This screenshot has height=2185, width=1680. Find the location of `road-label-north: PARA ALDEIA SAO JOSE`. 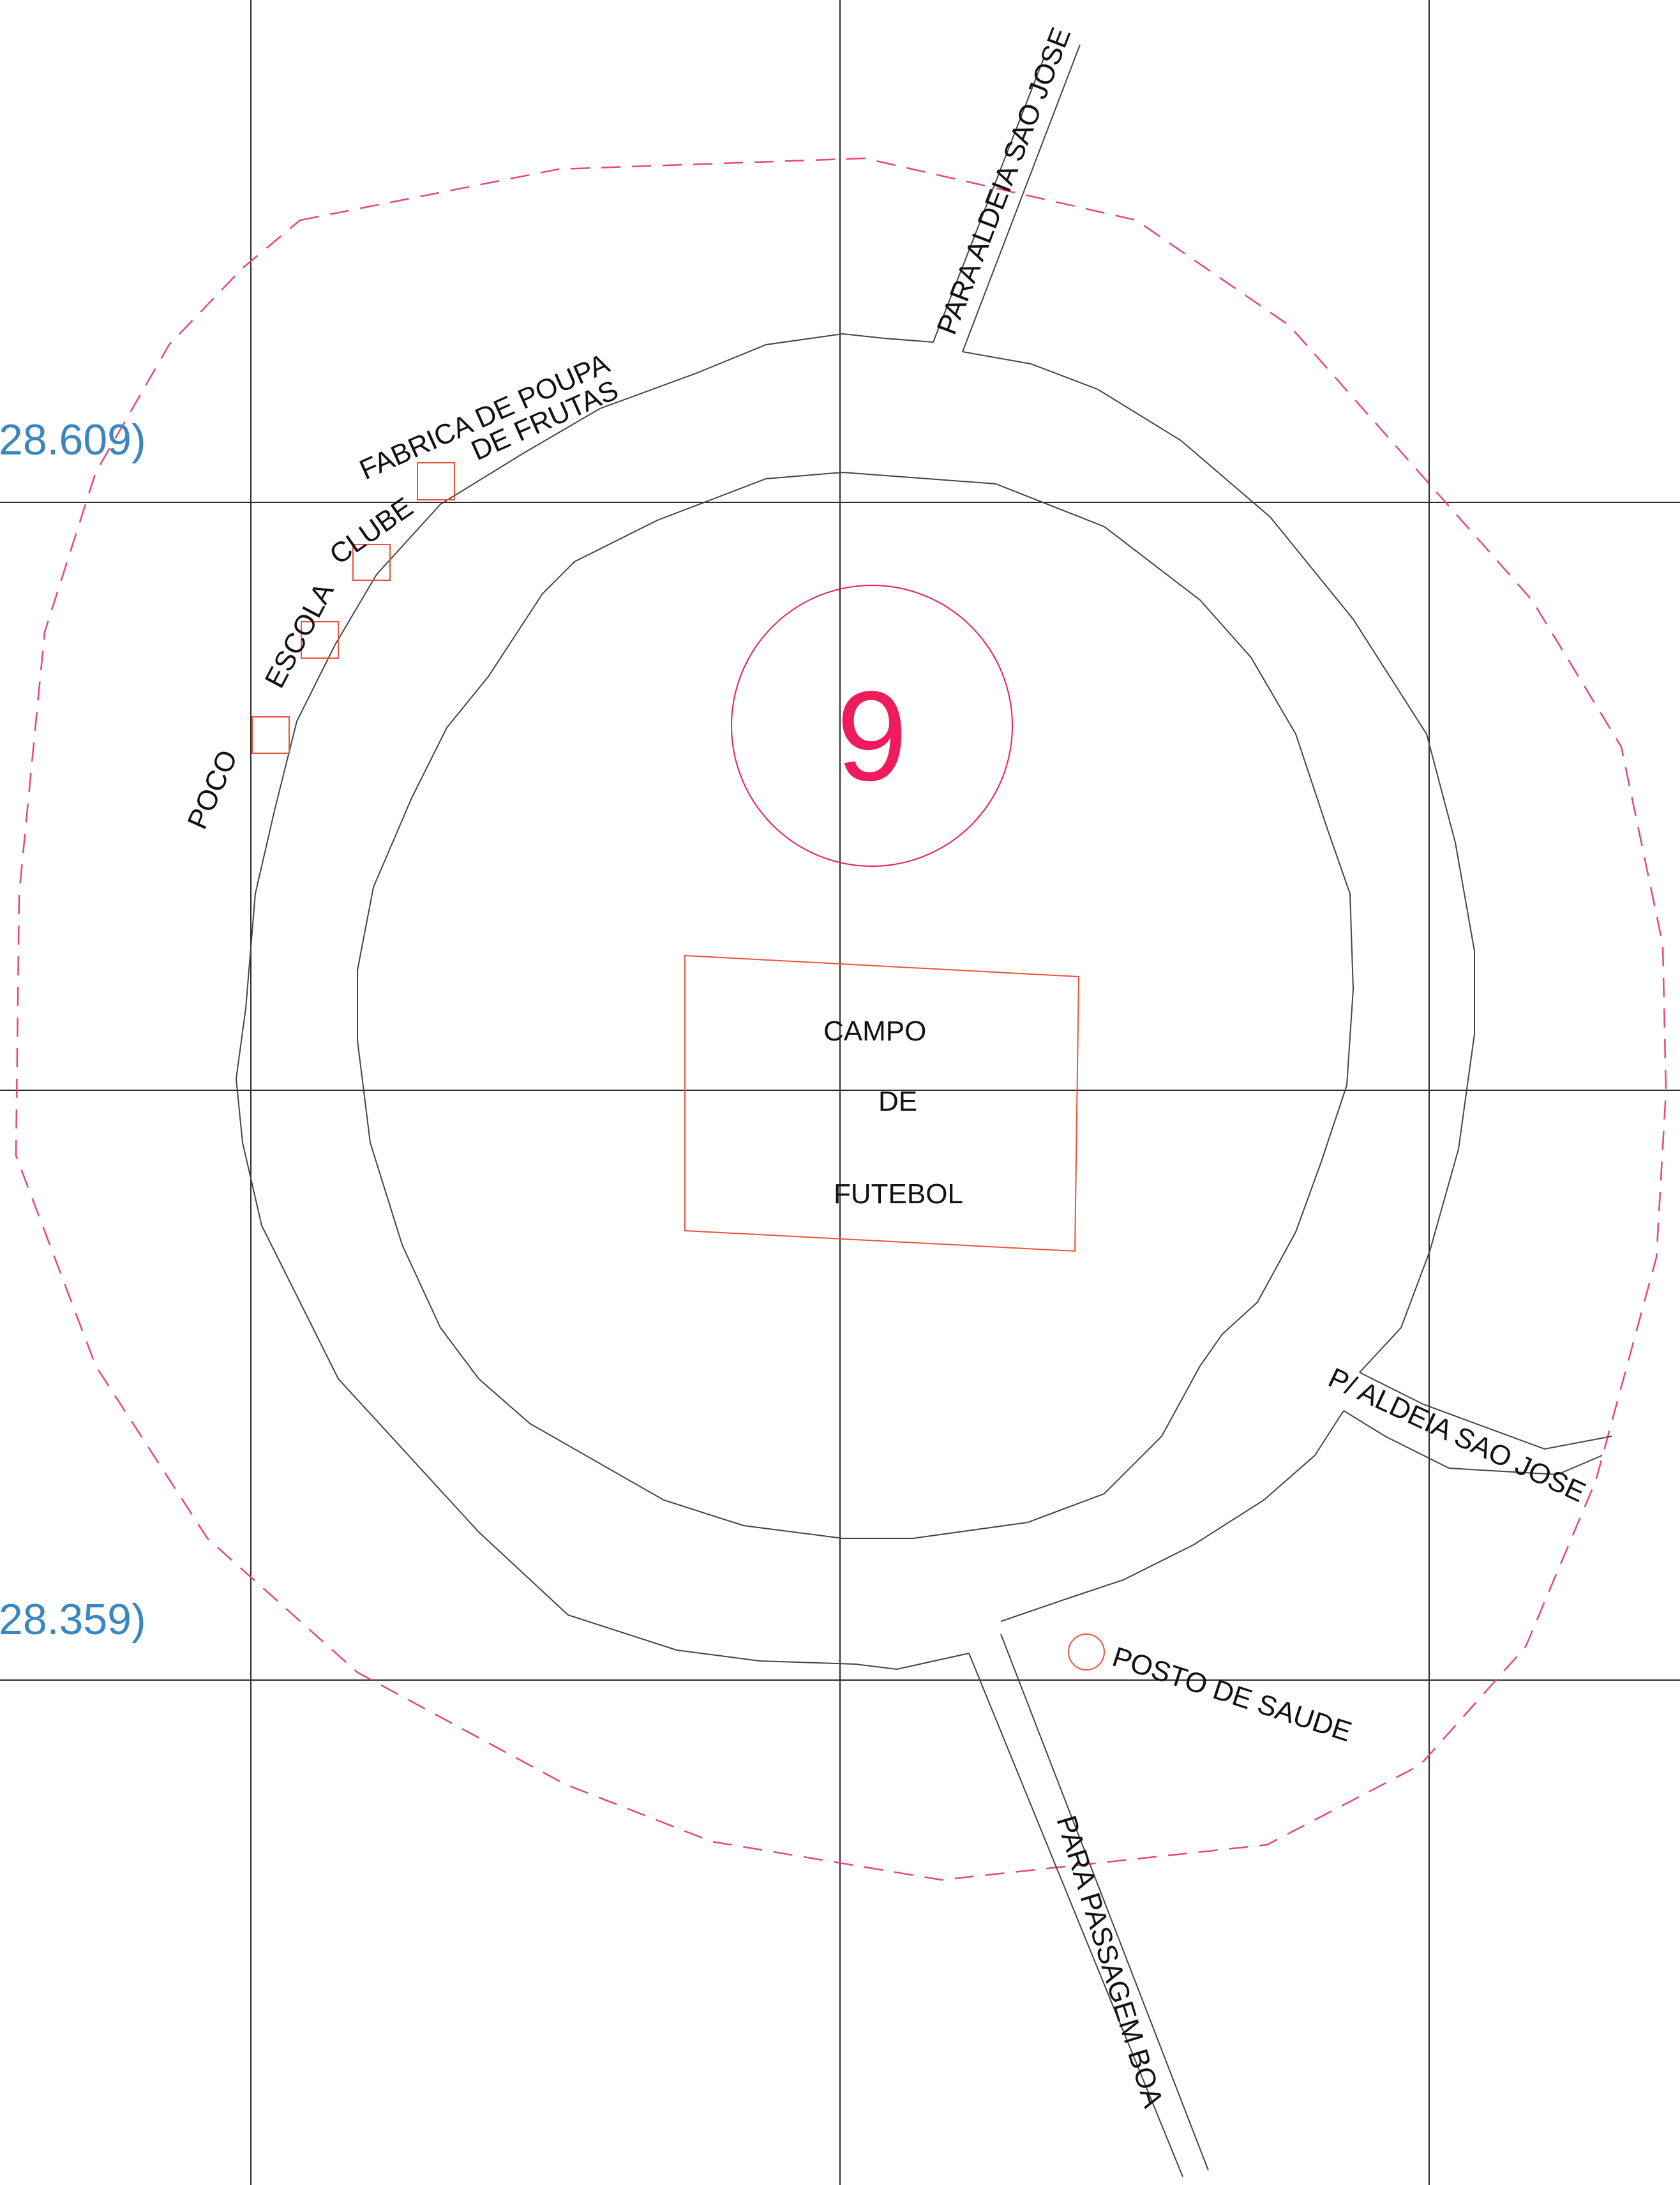

road-label-north: PARA ALDEIA SAO JOSE is located at coordinates (1004, 181).